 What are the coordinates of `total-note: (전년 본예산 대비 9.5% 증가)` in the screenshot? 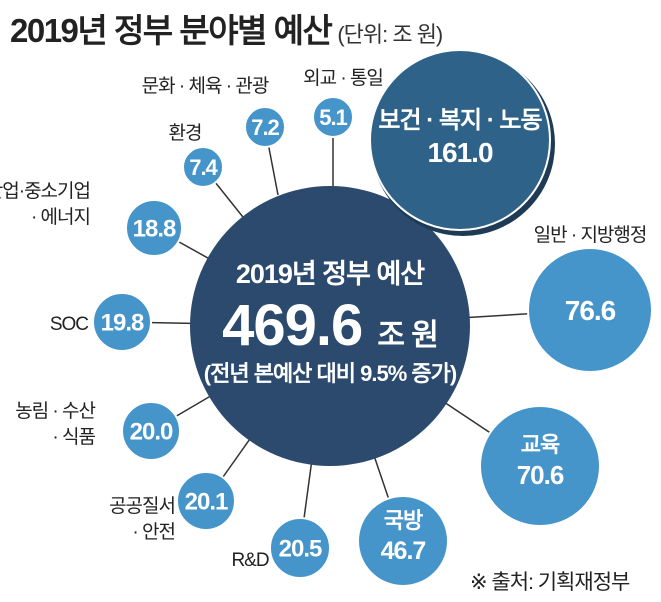 It's located at (330, 373).